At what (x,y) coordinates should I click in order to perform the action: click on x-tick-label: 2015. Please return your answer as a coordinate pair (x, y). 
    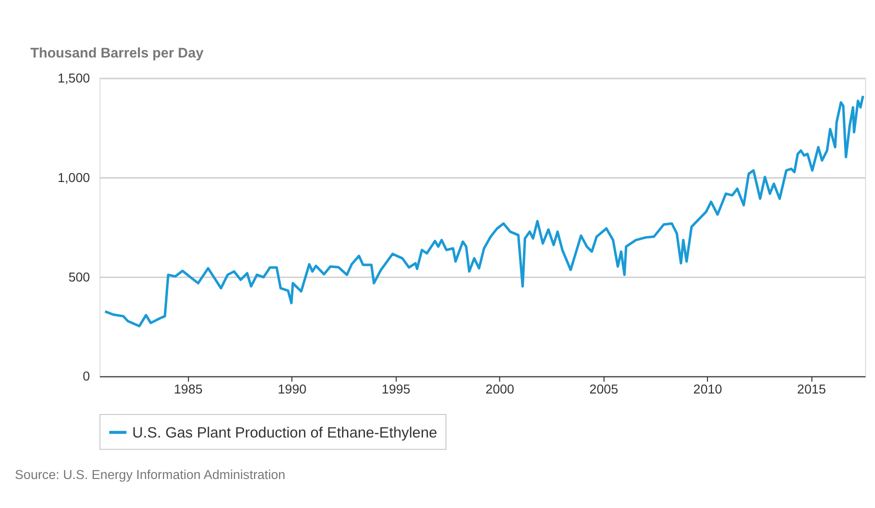
    Looking at the image, I should click on (811, 389).